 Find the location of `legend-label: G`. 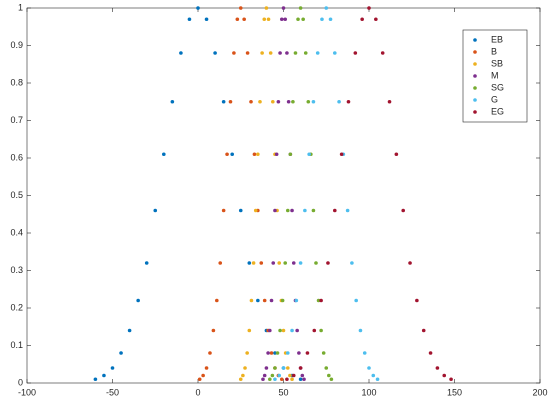

legend-label: G is located at coordinates (494, 99).